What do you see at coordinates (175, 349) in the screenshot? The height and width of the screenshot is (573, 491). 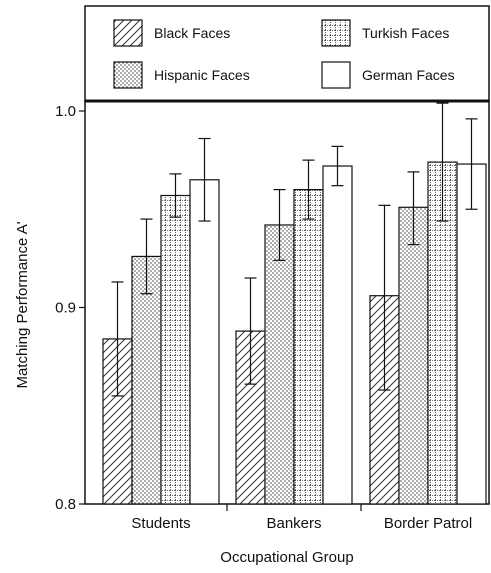 I see `bar-turkish-faces-students` at bounding box center [175, 349].